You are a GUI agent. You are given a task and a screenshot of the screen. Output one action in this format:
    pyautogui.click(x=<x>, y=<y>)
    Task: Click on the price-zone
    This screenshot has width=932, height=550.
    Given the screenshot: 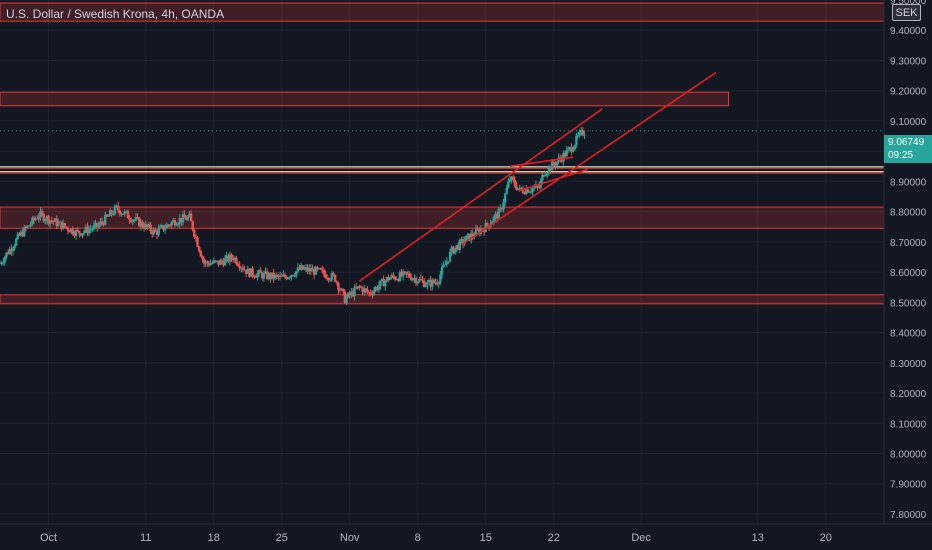 What is the action you would take?
    pyautogui.click(x=365, y=99)
    